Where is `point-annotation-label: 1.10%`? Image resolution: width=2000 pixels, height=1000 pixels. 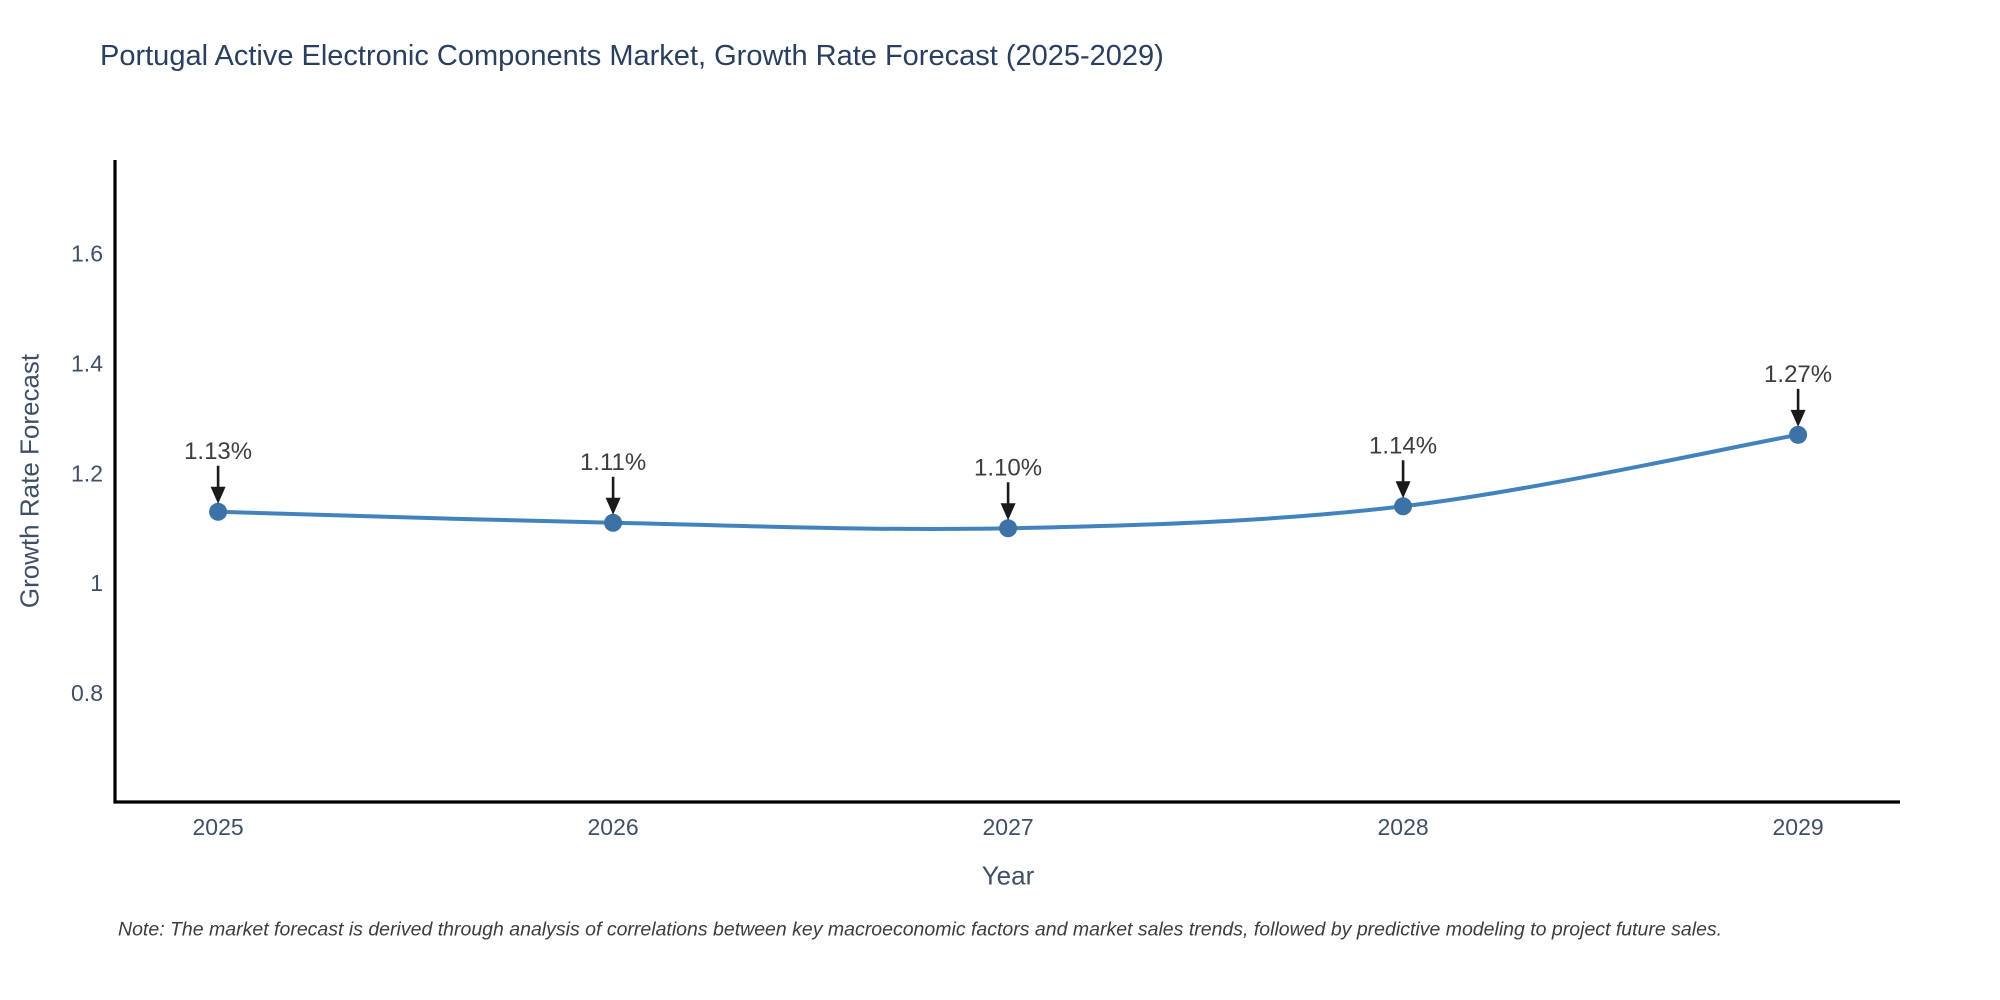 point-annotation-label: 1.10% is located at coordinates (1008, 467).